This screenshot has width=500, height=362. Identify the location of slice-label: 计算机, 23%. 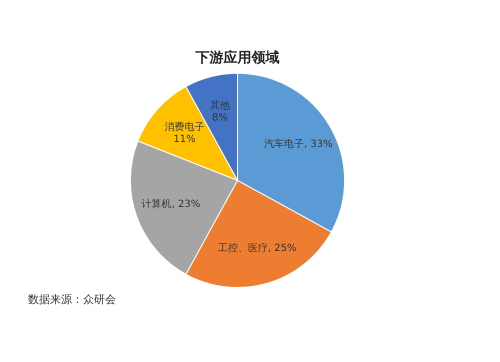
(171, 204).